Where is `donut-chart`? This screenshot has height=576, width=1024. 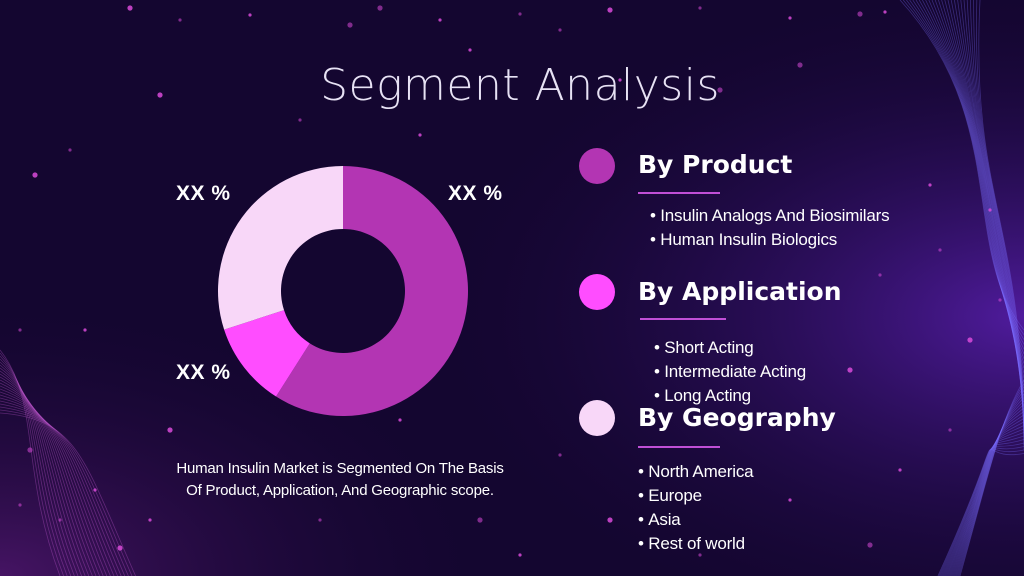
donut-chart is located at coordinates (343, 291).